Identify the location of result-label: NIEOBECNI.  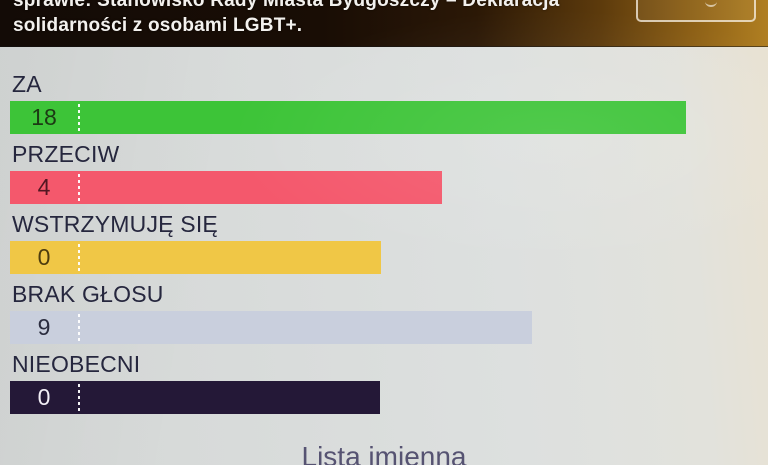
(76, 364).